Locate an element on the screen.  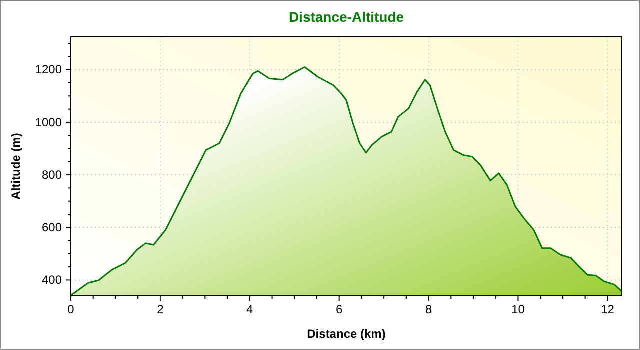
chart-title: Distance-Altitude is located at coordinates (346, 17).